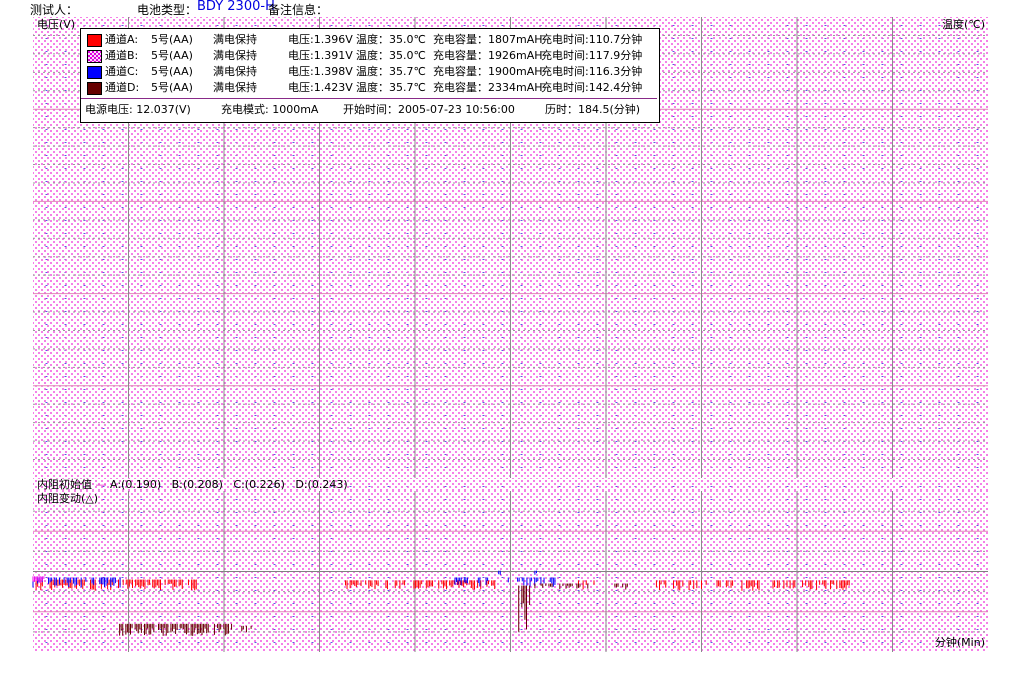 The height and width of the screenshot is (673, 1022). I want to click on charge-mode: 充电模式: 1000mA, so click(270, 109).